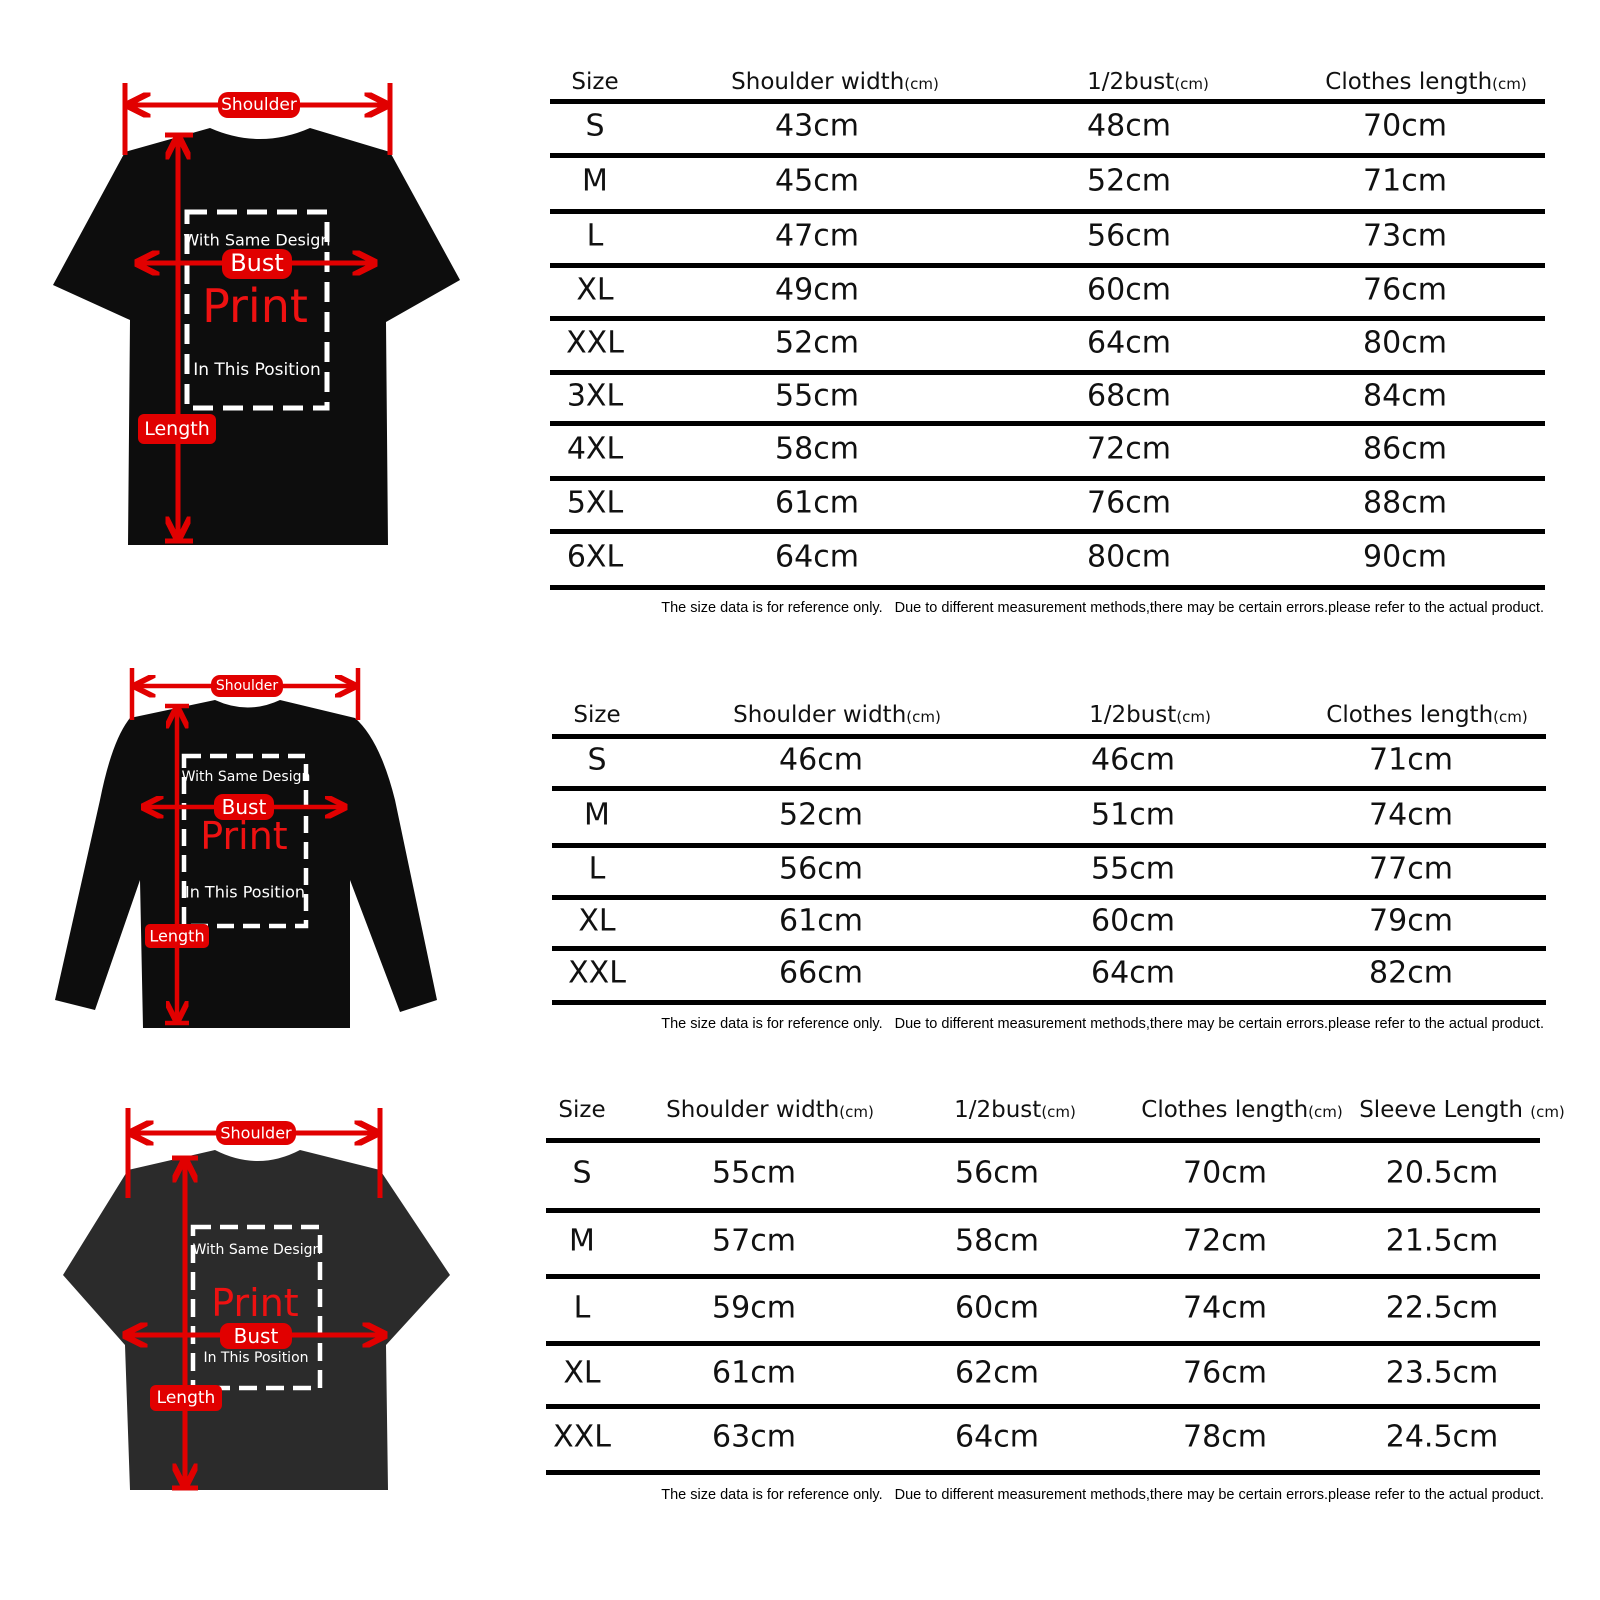  What do you see at coordinates (254, 1303) in the screenshot?
I see `print-text: Print` at bounding box center [254, 1303].